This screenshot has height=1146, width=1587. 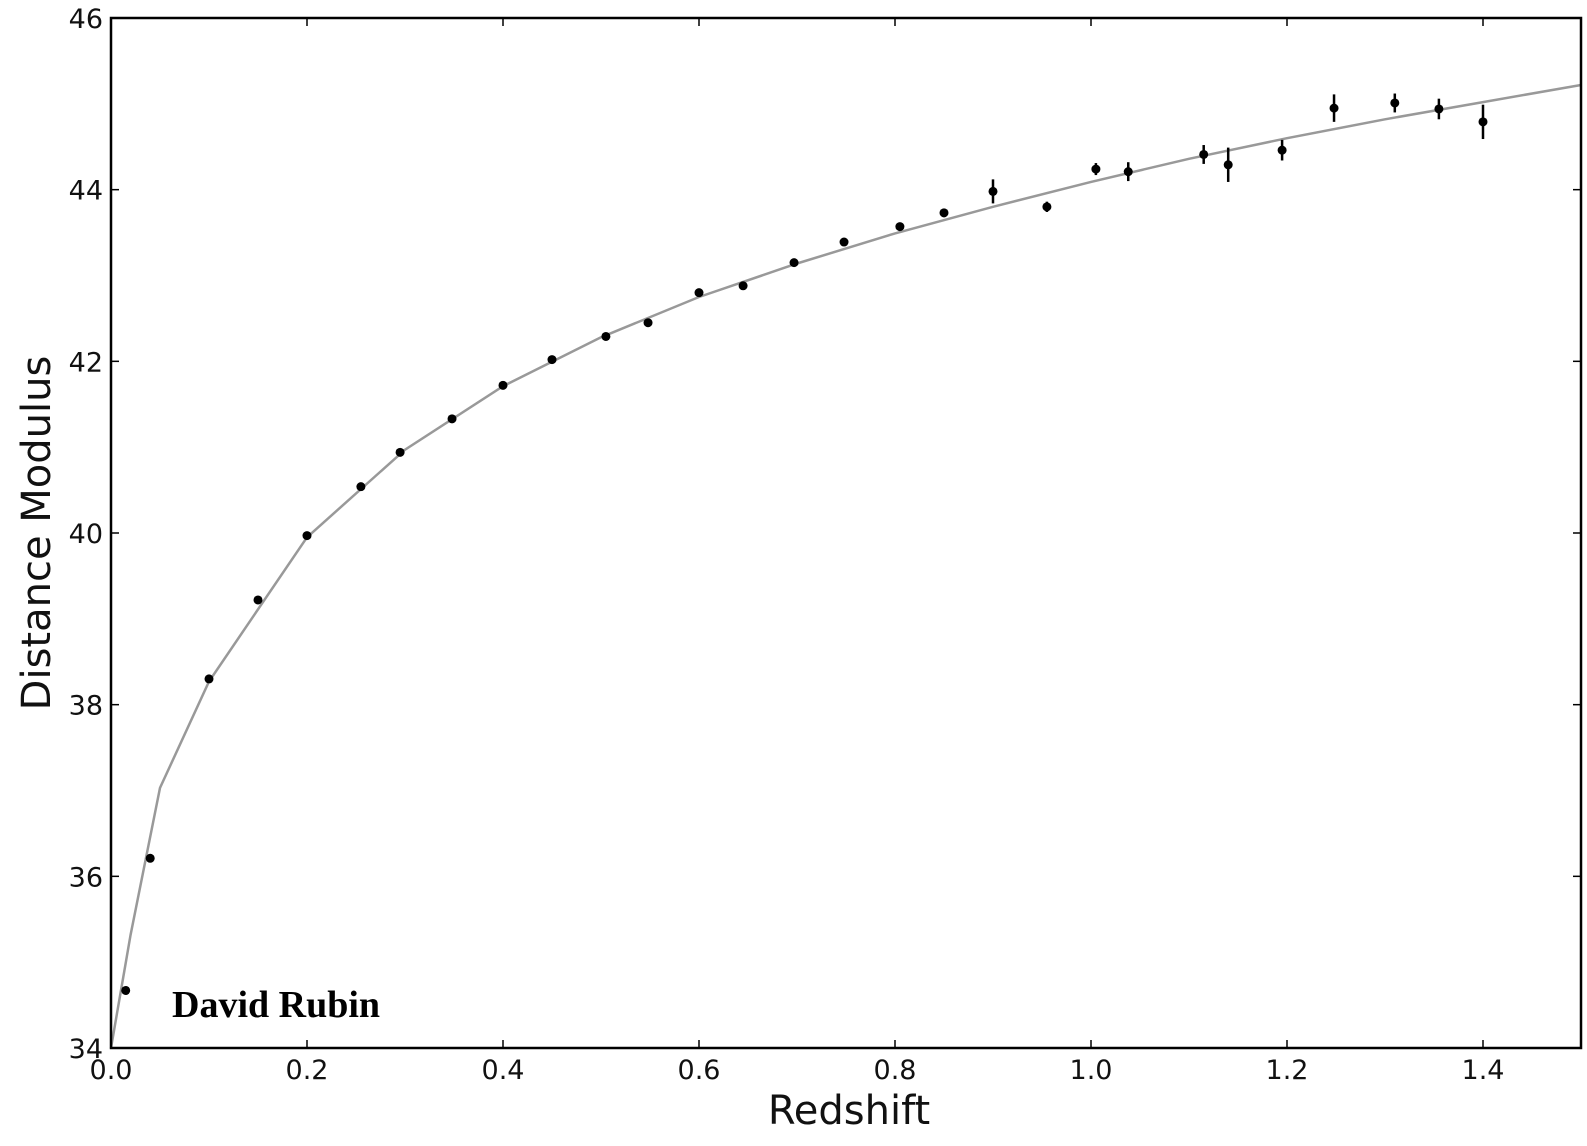 What do you see at coordinates (1091, 1070) in the screenshot?
I see `x-tick-label: 1.0` at bounding box center [1091, 1070].